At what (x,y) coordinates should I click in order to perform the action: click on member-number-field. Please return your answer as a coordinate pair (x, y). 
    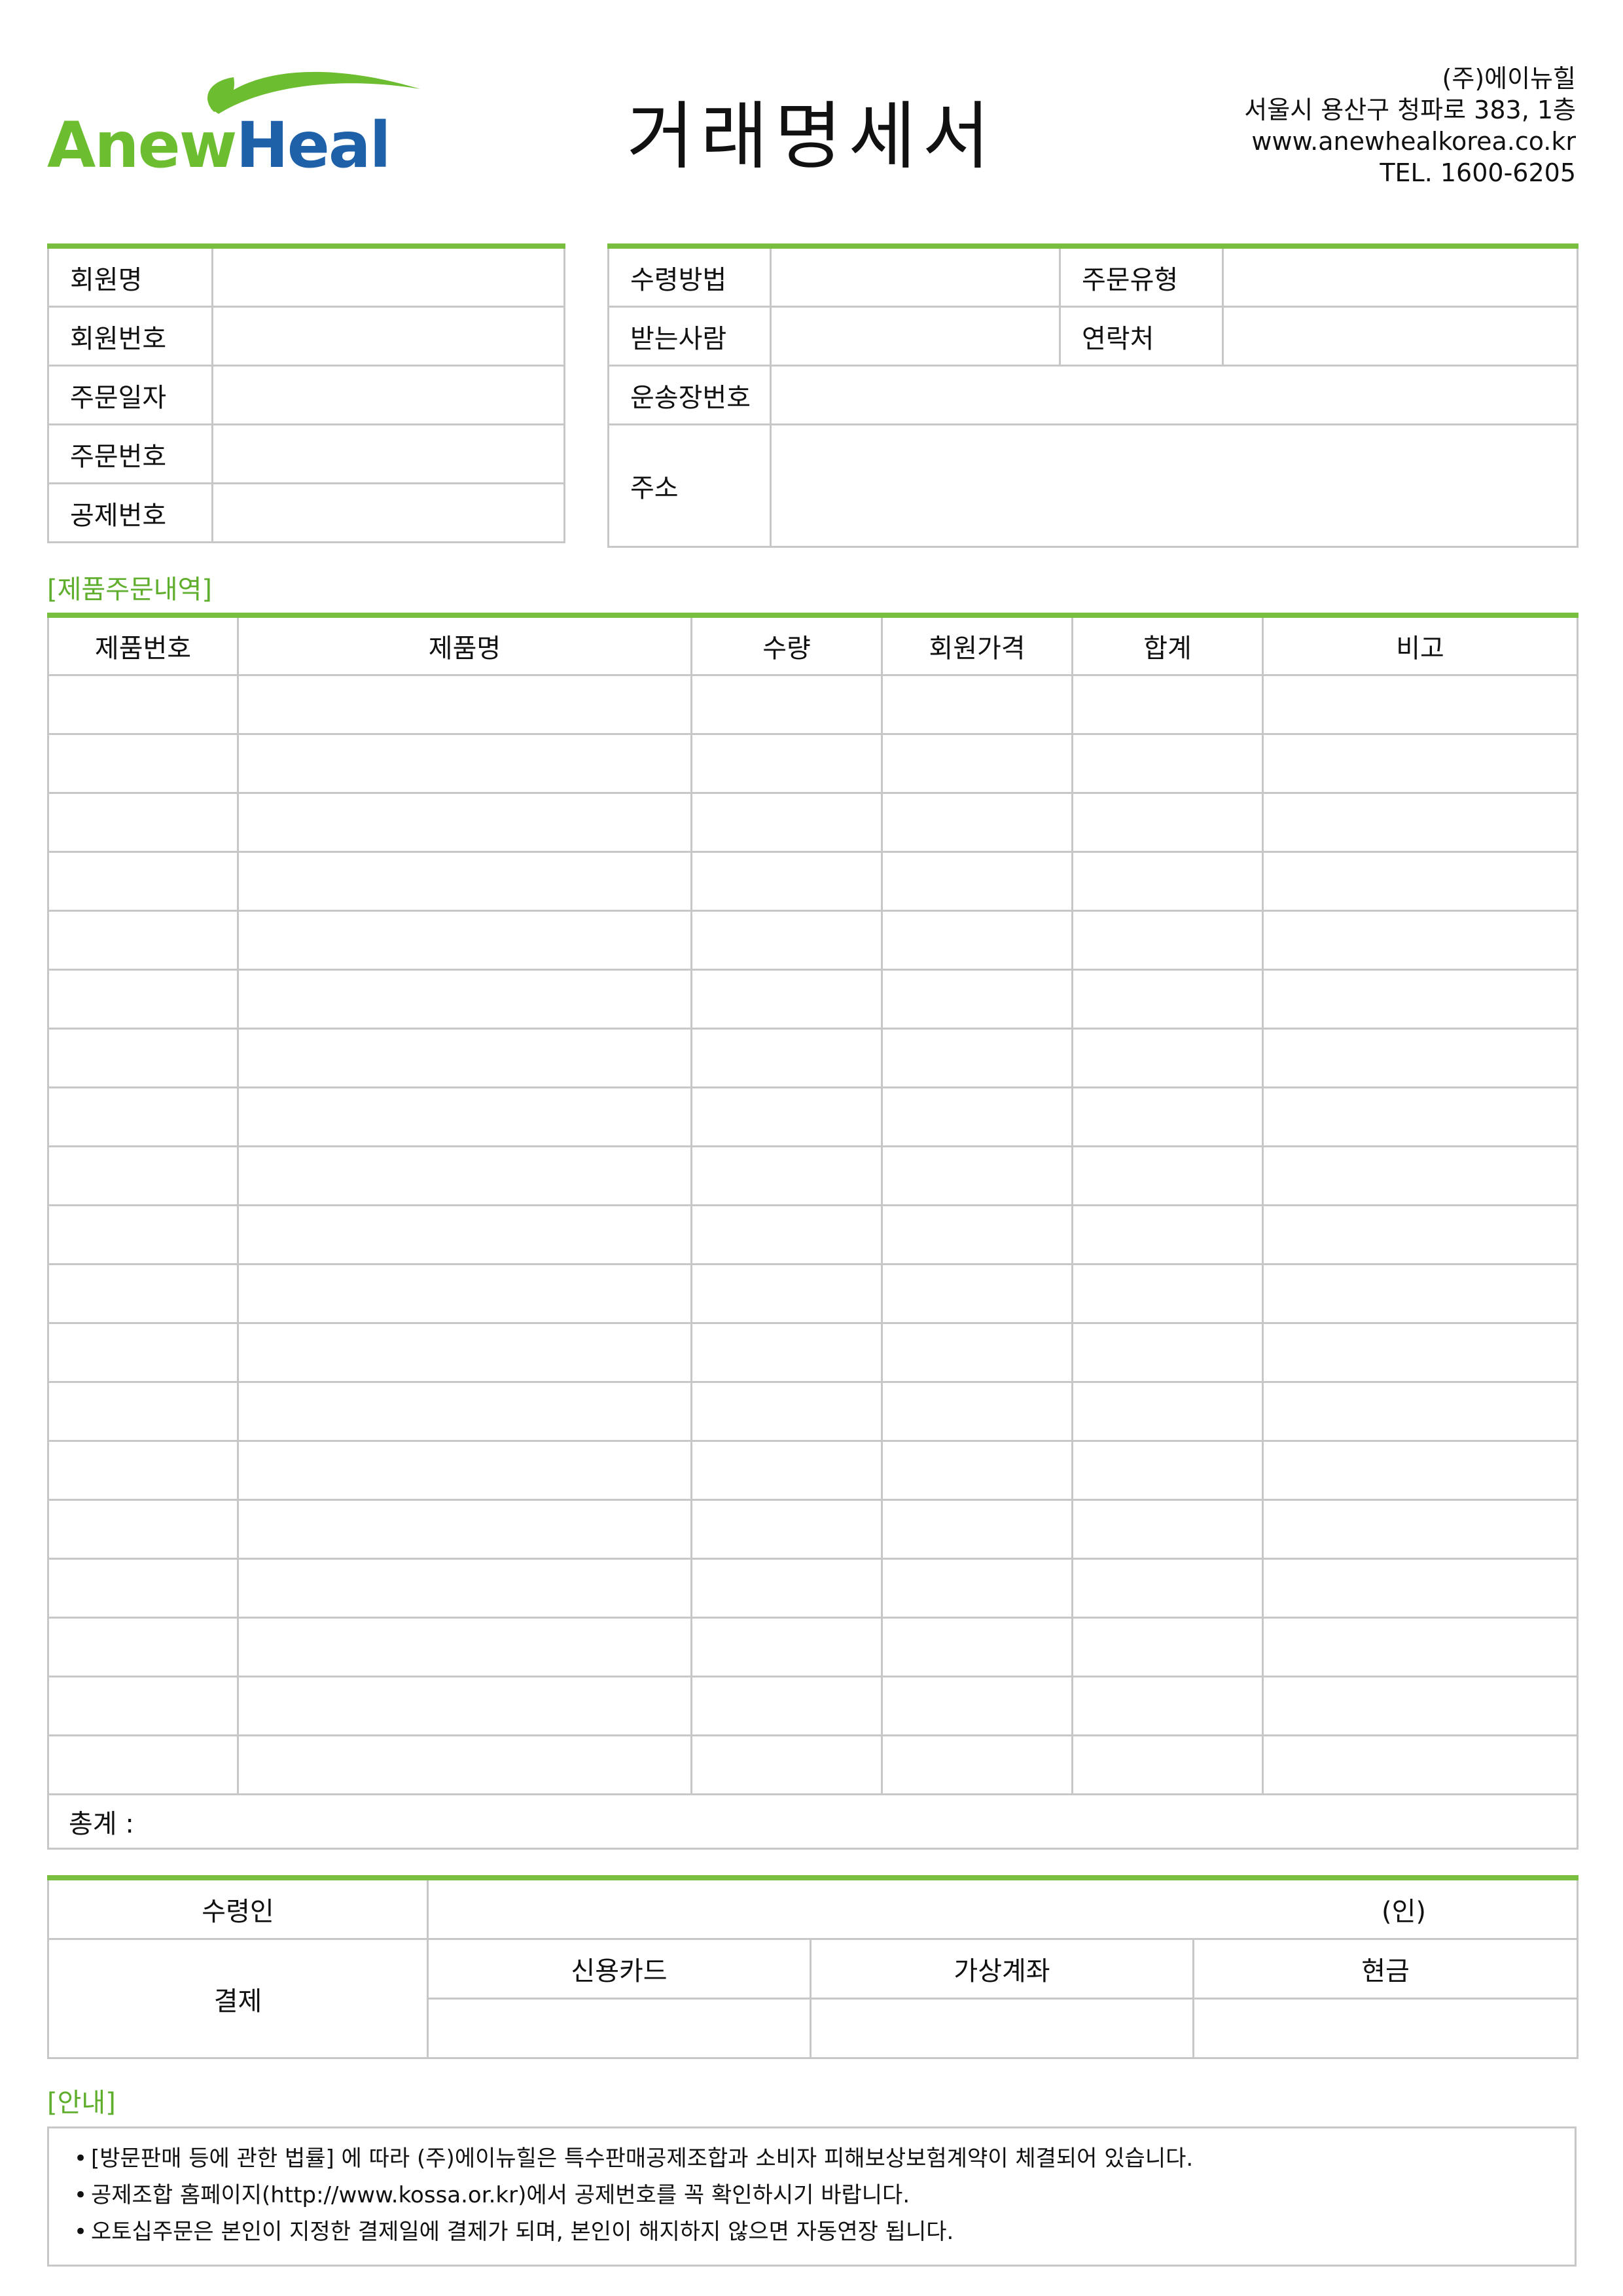
    Looking at the image, I should click on (388, 336).